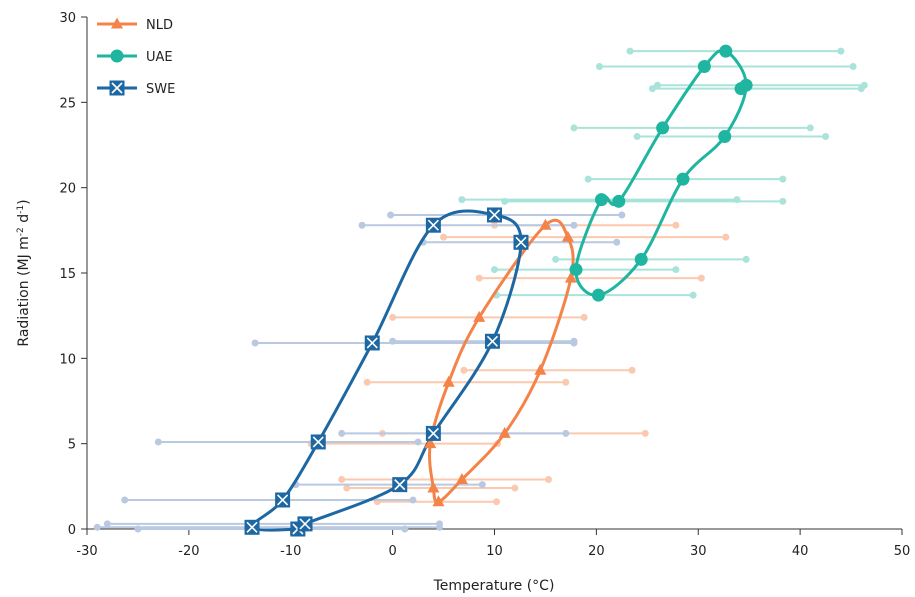  I want to click on legend: NLD UAE SWE, so click(136, 57).